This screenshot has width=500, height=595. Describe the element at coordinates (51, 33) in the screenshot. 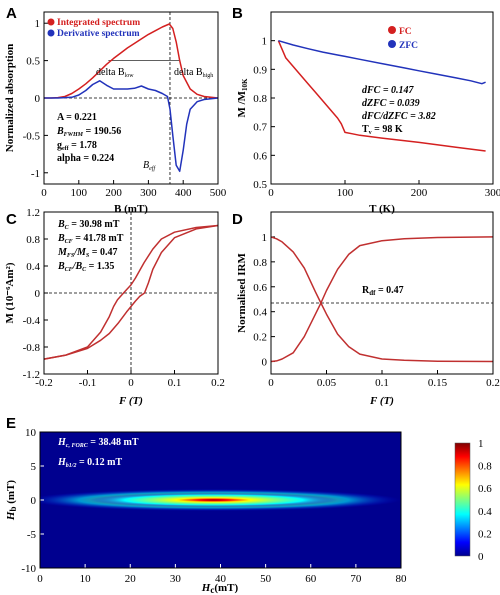

I see `legend-marker-derivative` at that location.